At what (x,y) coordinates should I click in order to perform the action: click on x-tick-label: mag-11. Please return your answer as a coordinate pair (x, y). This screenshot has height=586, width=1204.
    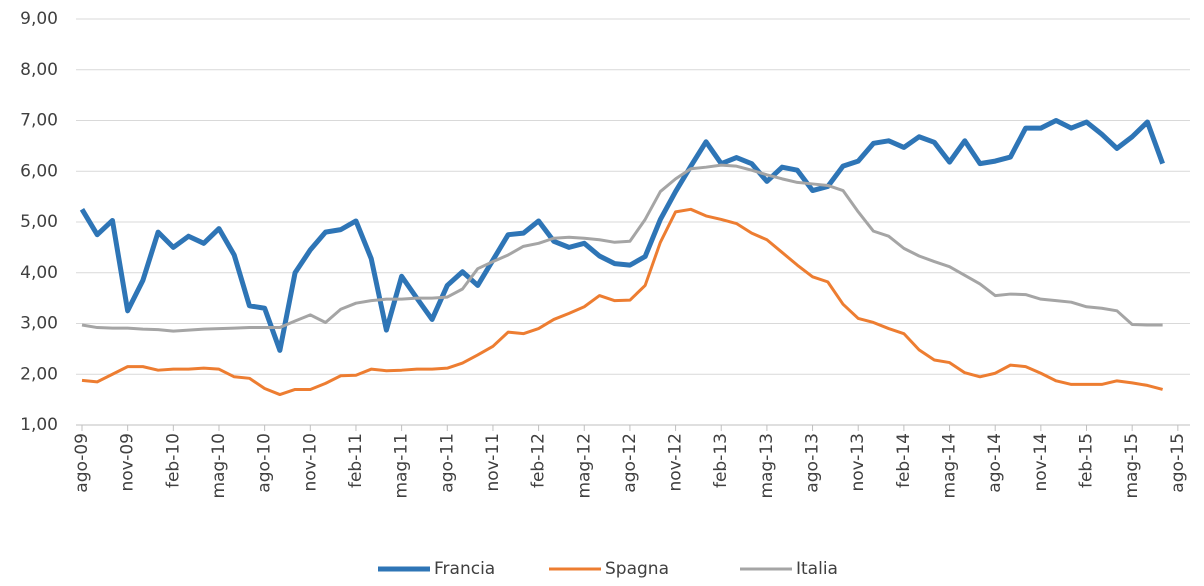
    Looking at the image, I should click on (402, 466).